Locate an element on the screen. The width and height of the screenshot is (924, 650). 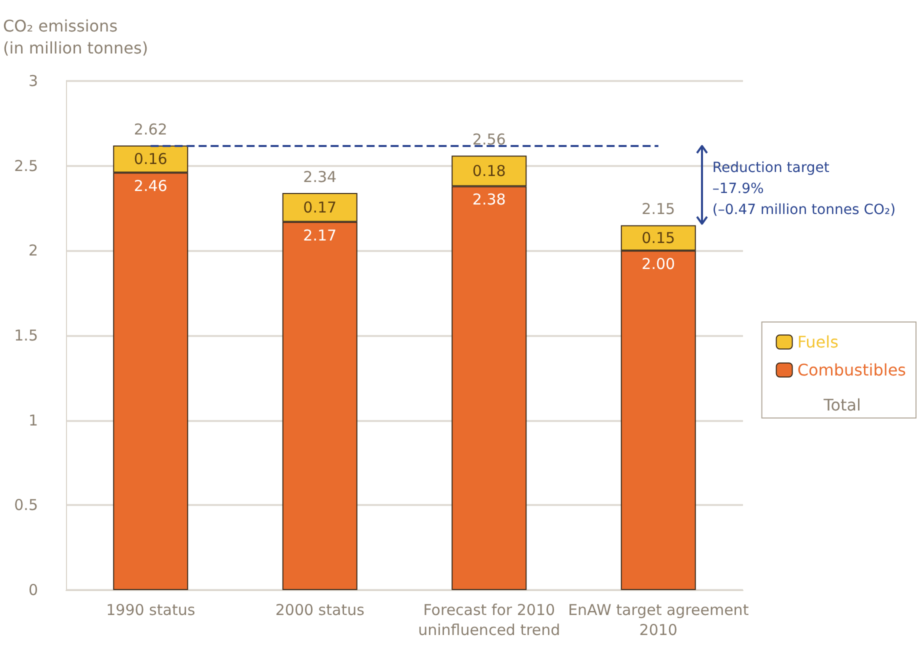
data-label: 0.15 is located at coordinates (659, 237).